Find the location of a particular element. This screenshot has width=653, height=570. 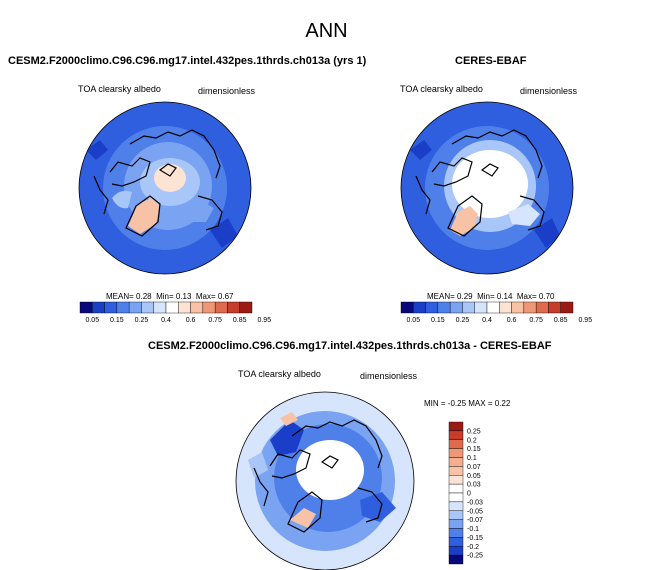

panel2-mean-value: 0.29 is located at coordinates (465, 296).